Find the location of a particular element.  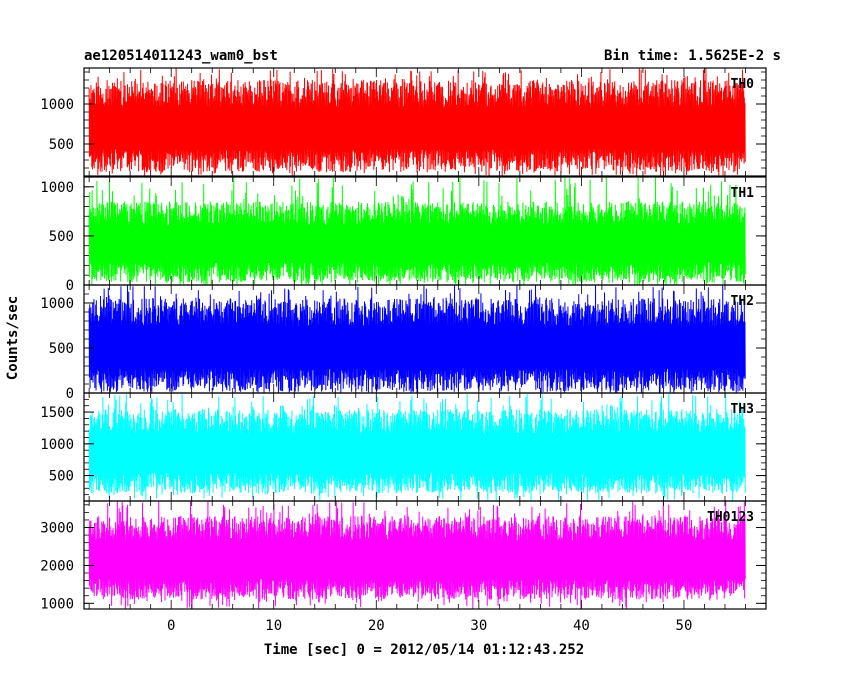

panel-th0123: 1000 2000 3000 TH0123 is located at coordinates (403, 556).